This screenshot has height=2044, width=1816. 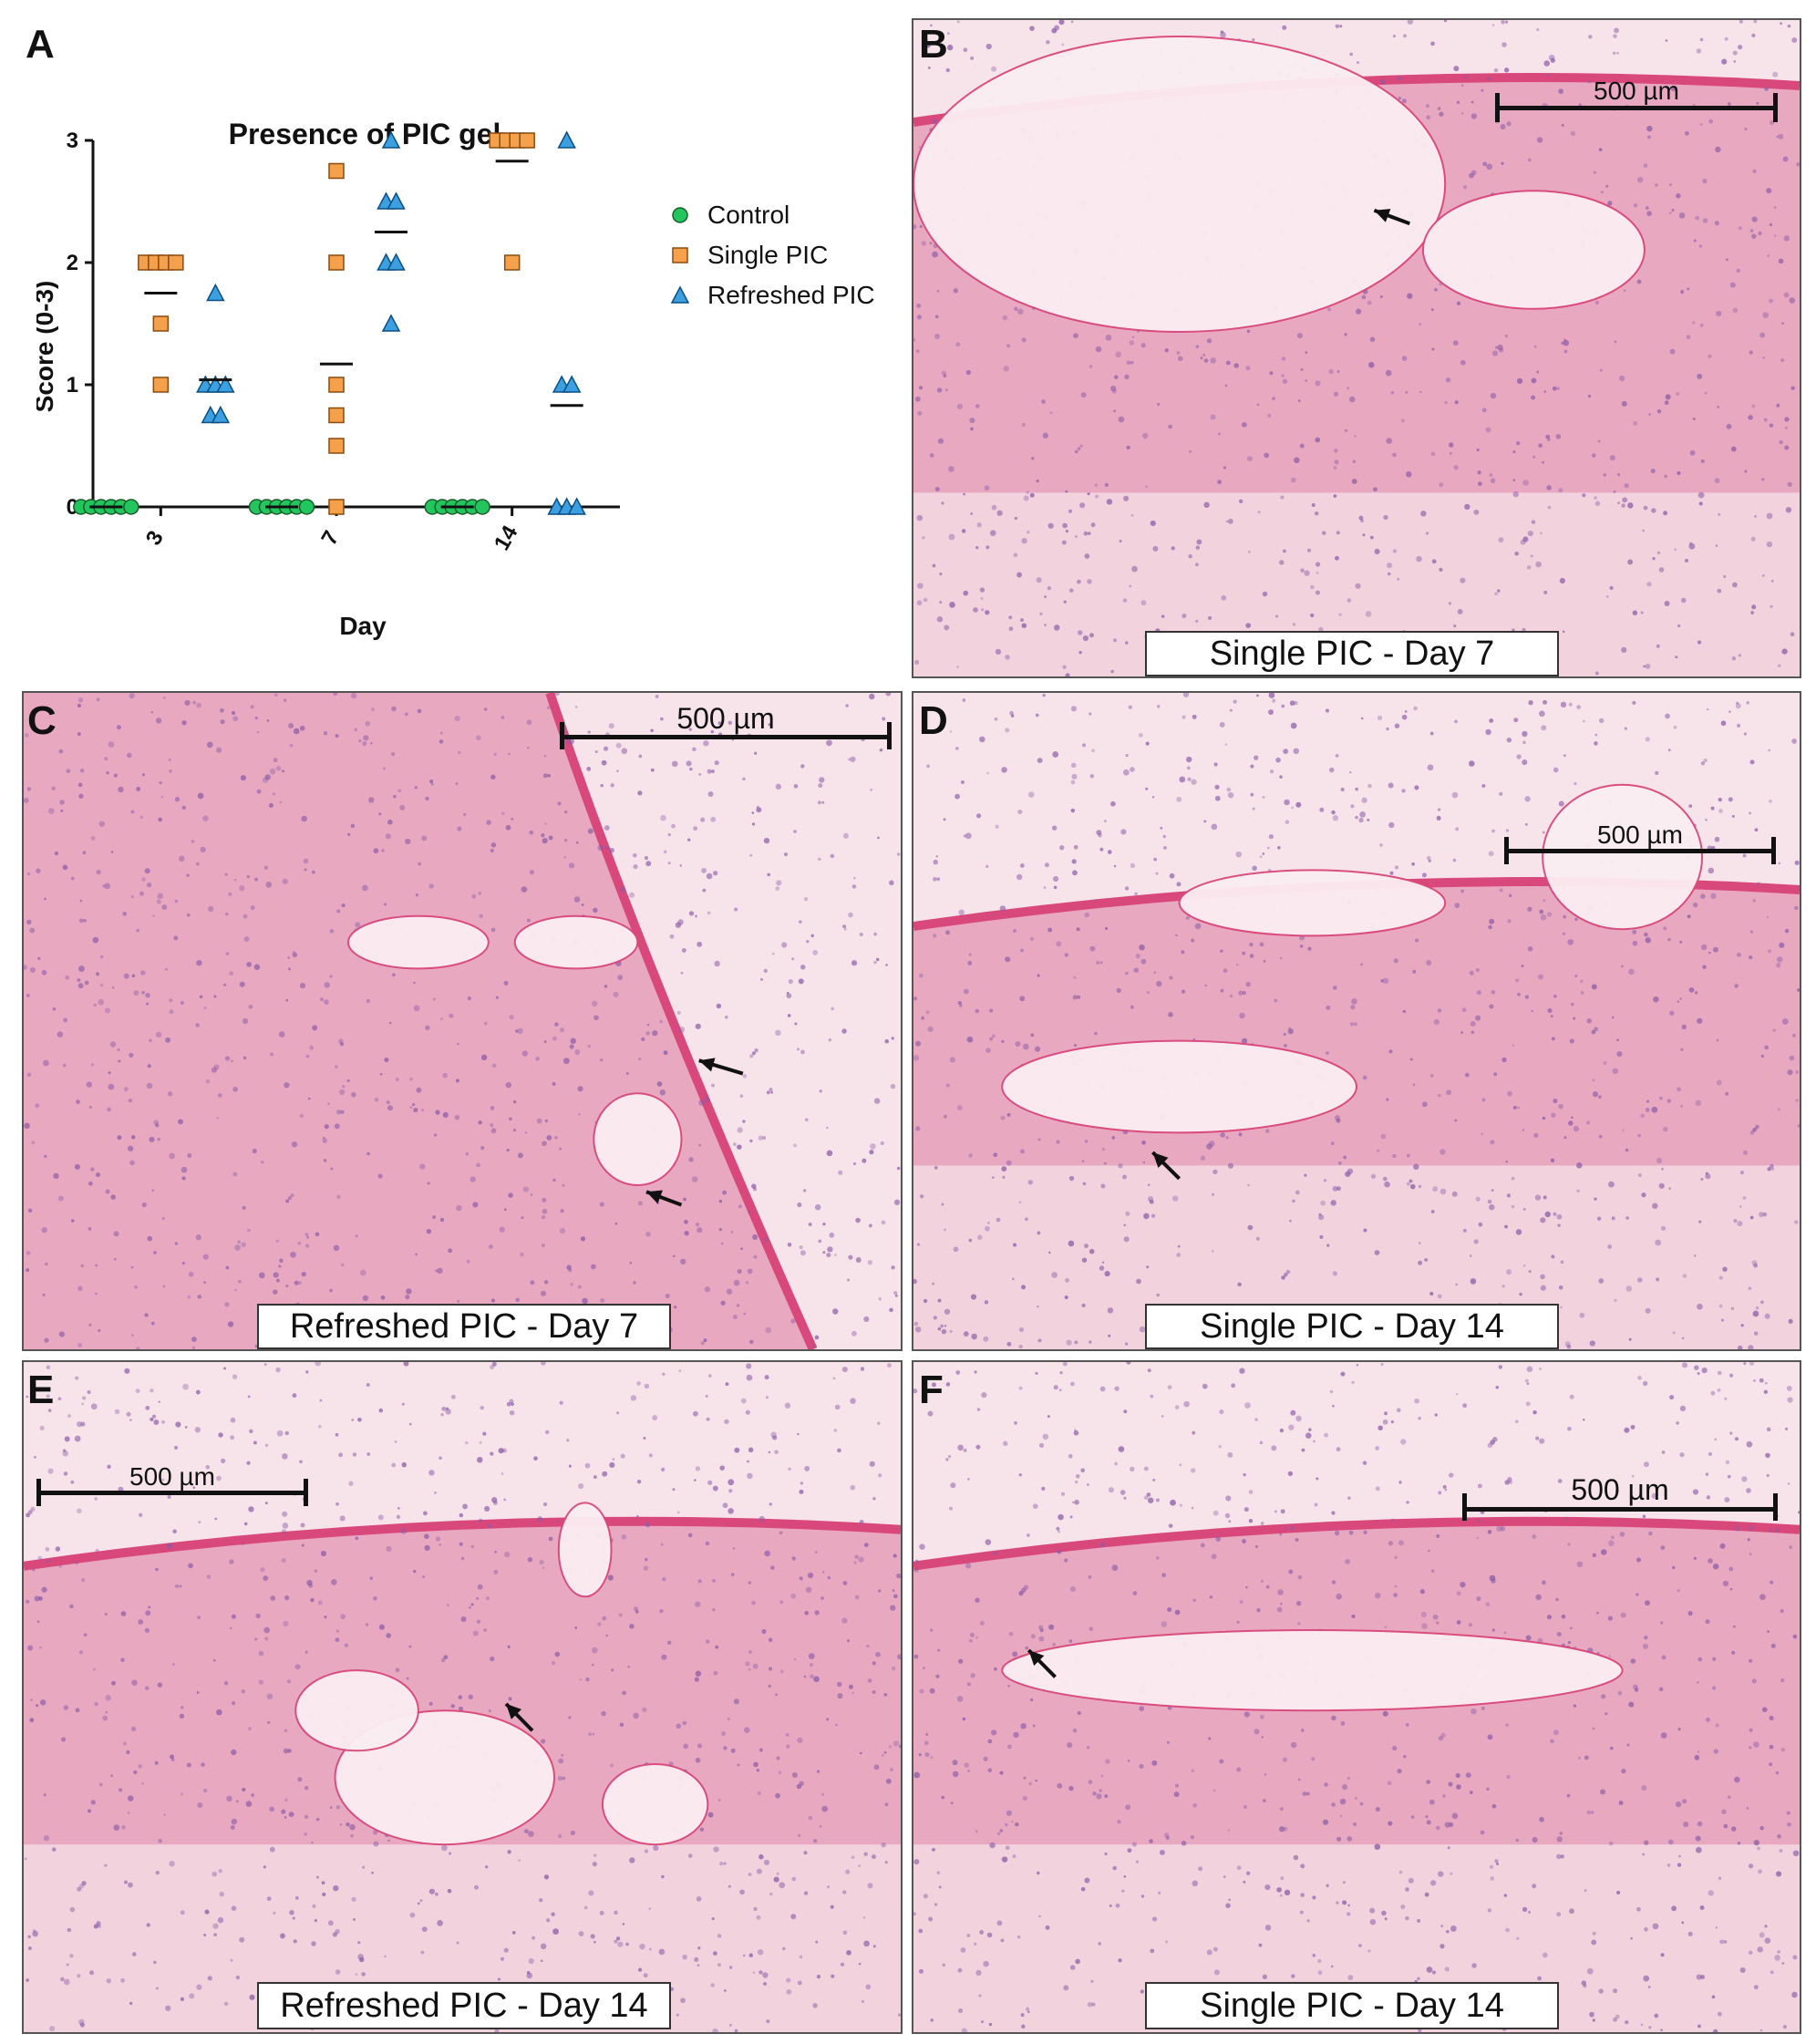 I want to click on panel-letter-b: B, so click(x=934, y=44).